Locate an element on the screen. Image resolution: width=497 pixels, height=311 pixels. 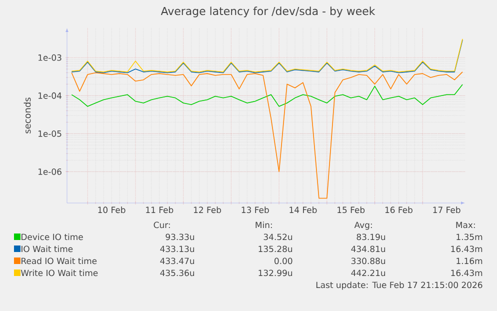
x-tick-label: 12 Feb is located at coordinates (208, 210).